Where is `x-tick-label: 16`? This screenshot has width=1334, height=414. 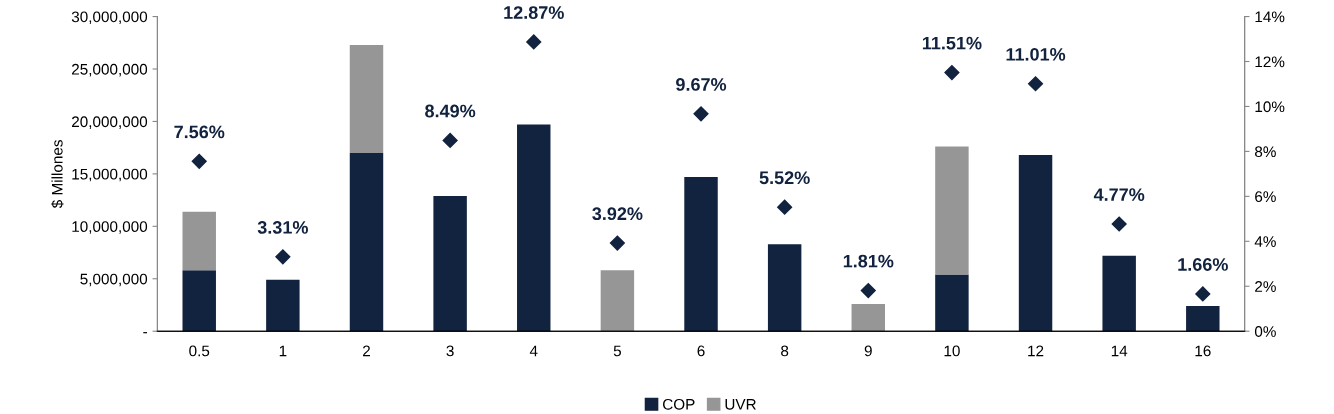
x-tick-label: 16 is located at coordinates (1203, 351).